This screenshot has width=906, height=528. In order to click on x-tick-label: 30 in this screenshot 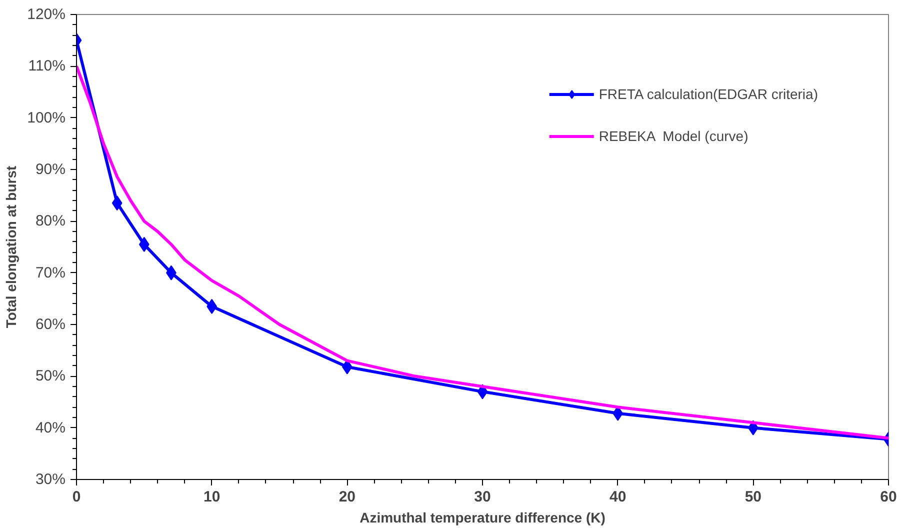, I will do `click(482, 497)`.